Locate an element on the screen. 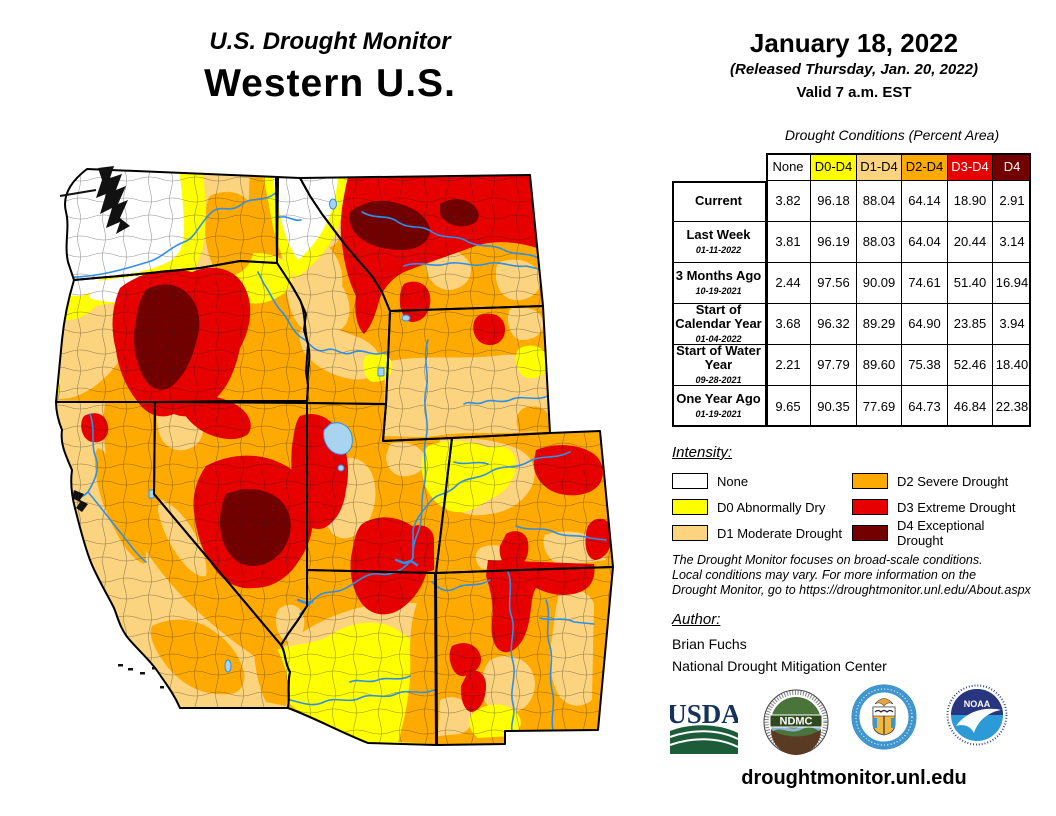  table-value: 96.32 is located at coordinates (834, 324).